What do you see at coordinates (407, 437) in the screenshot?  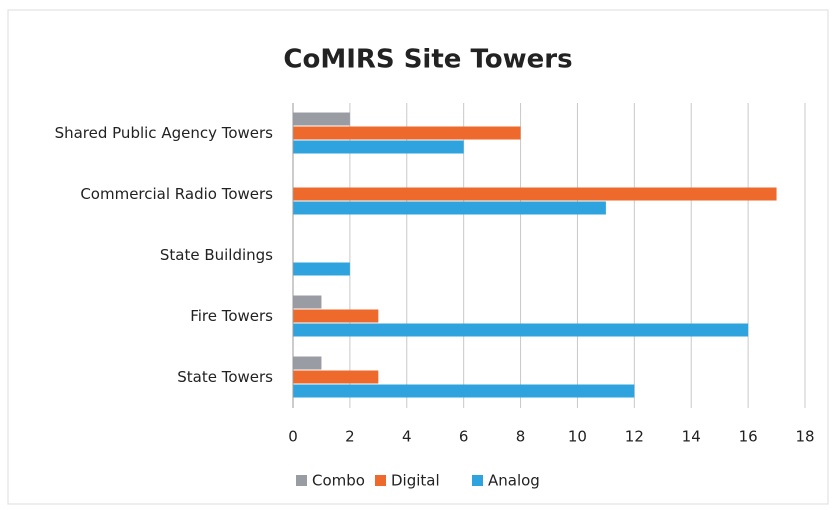 I see `x-tick-label: 4` at bounding box center [407, 437].